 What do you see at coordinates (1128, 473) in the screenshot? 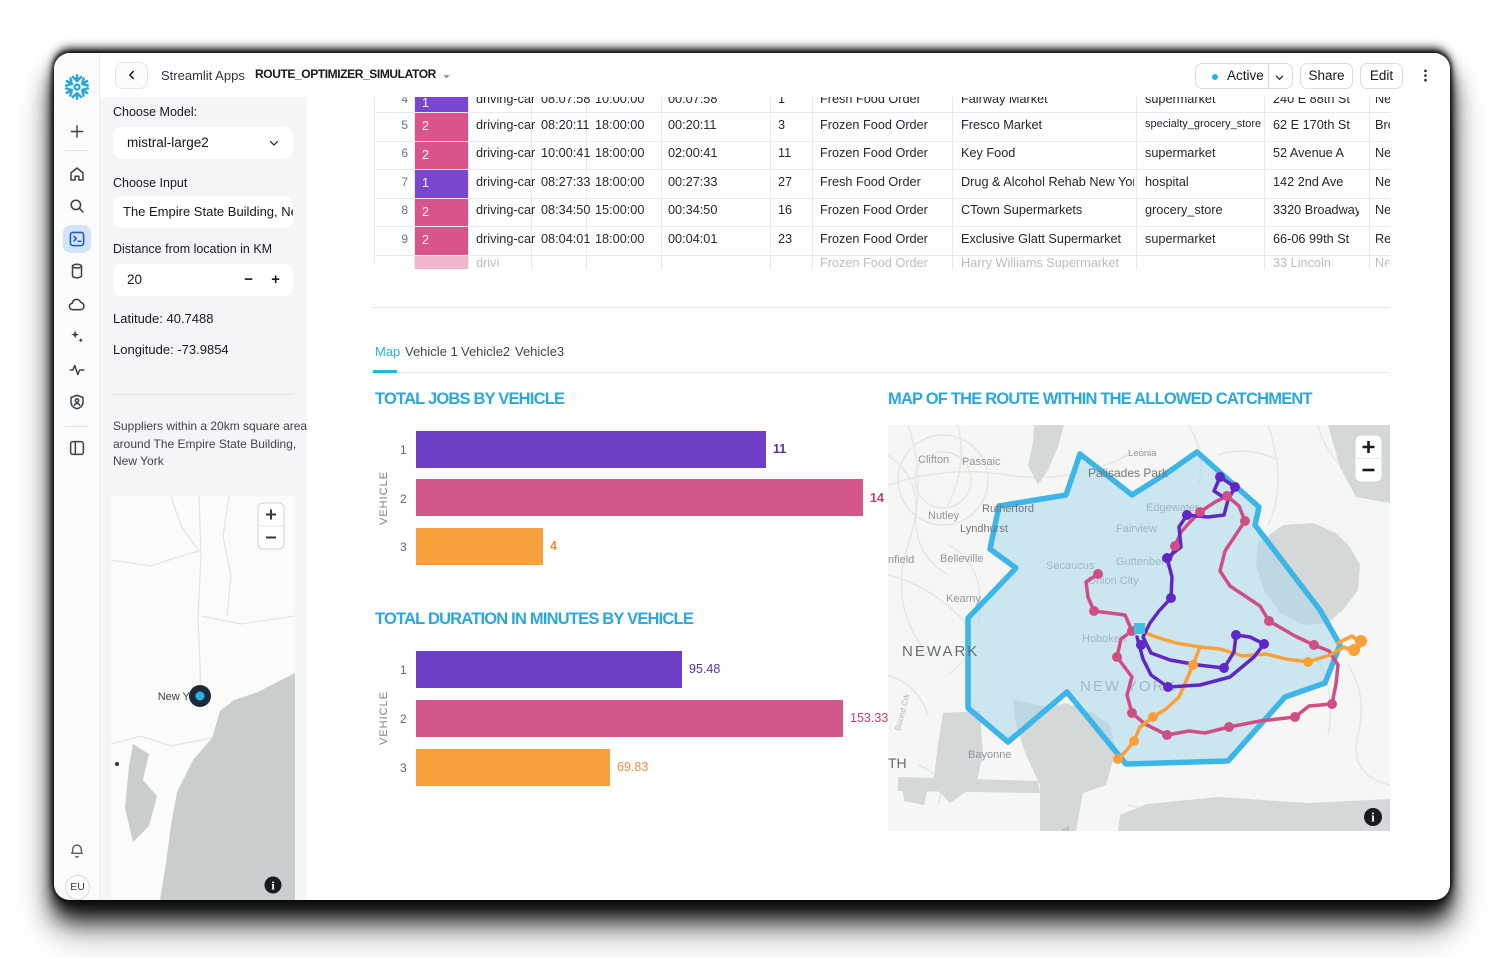
I see `svg-text: Palisades Park` at bounding box center [1128, 473].